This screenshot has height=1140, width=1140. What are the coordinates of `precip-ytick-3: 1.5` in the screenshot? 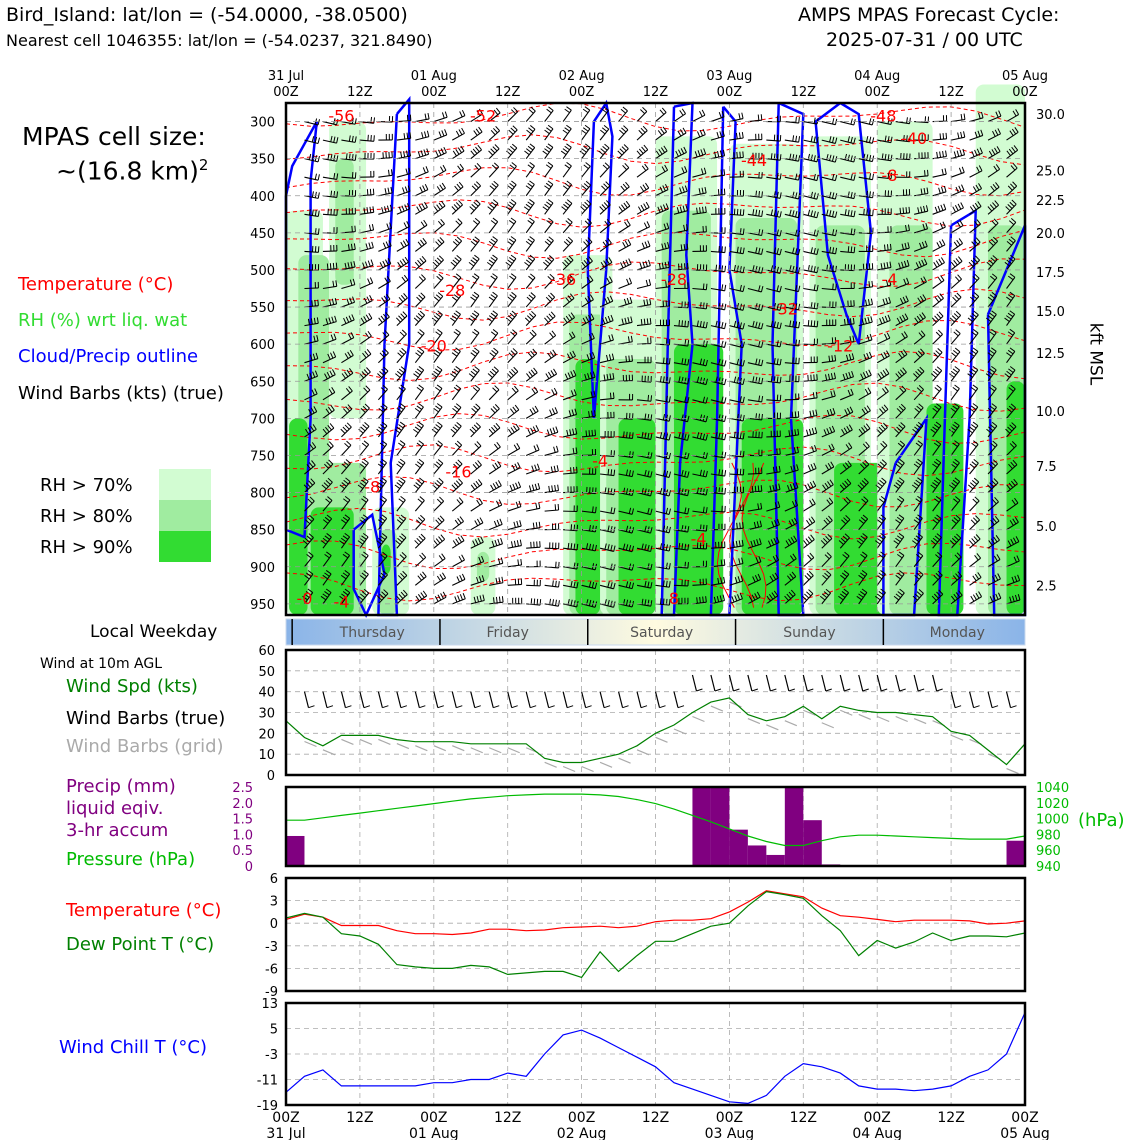 It's located at (242, 820).